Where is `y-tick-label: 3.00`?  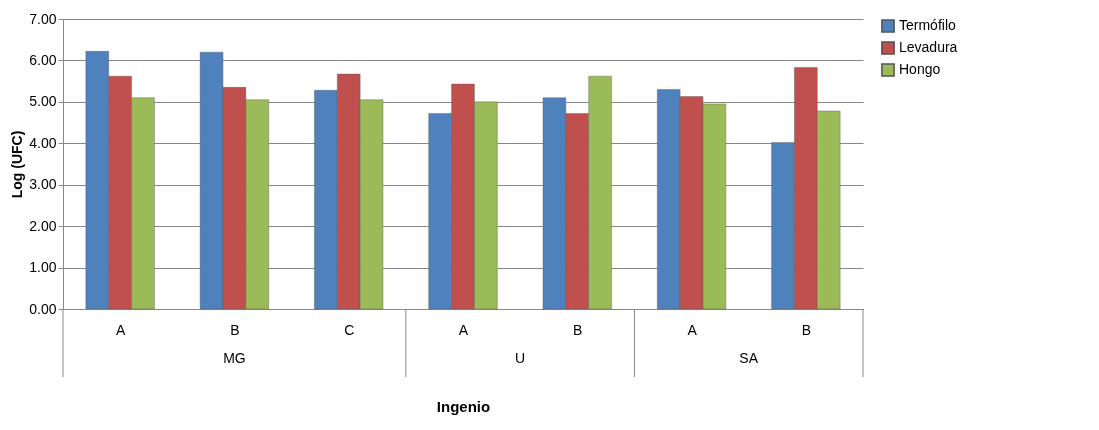
y-tick-label: 3.00 is located at coordinates (43, 184).